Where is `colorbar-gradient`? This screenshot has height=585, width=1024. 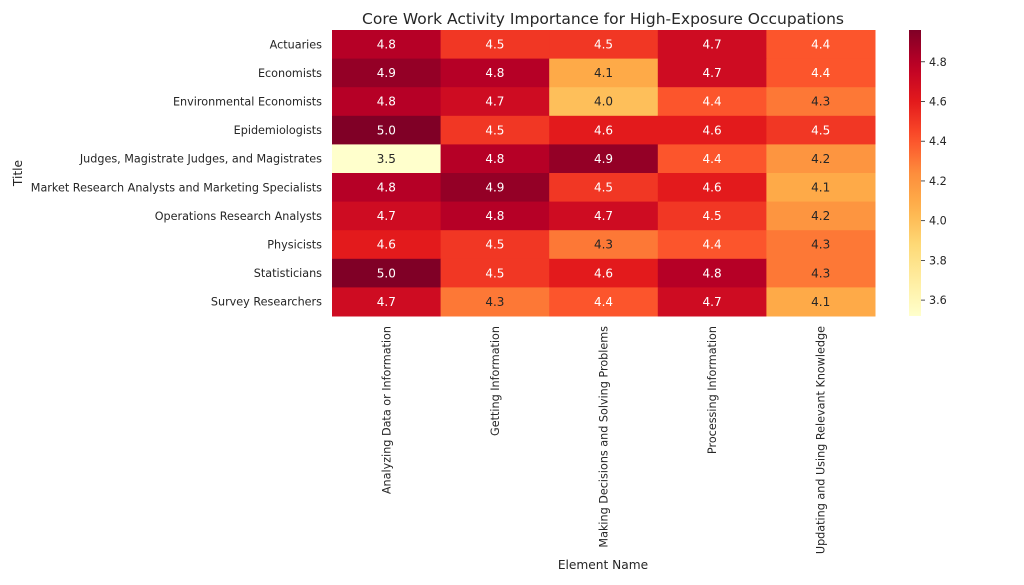
colorbar-gradient is located at coordinates (915, 173).